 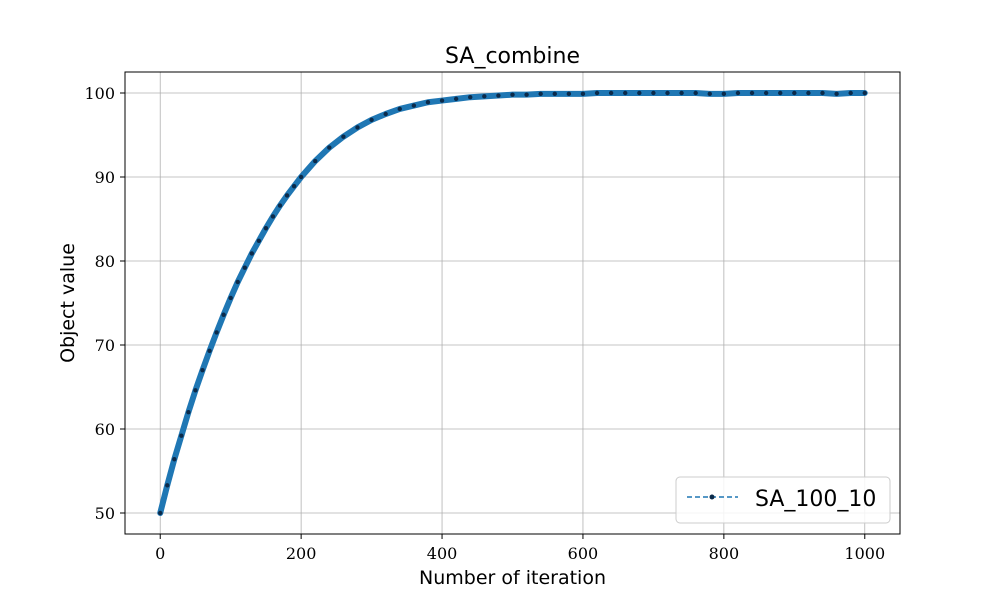 I want to click on x-tick-label: 600, so click(x=583, y=553).